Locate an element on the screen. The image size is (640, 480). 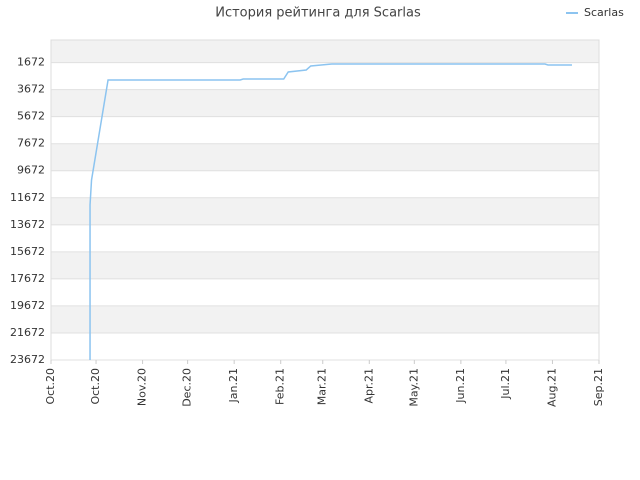
x-tick-label: Aug.21 is located at coordinates (551, 387).